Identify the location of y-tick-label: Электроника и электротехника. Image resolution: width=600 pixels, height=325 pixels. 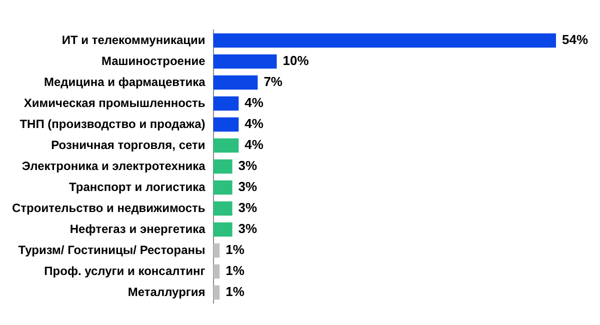
(114, 165).